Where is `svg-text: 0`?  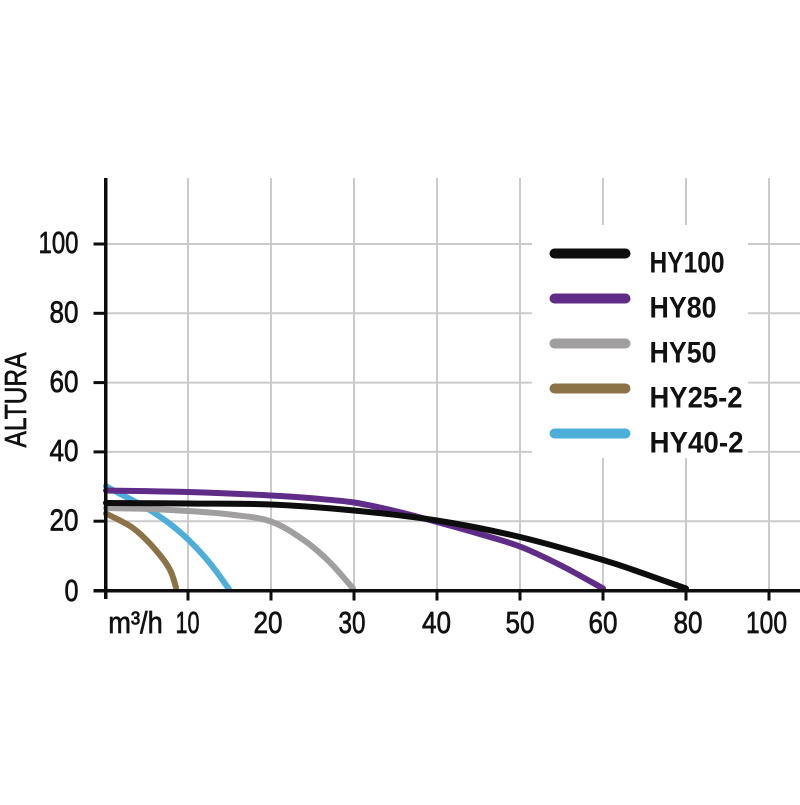
svg-text: 0 is located at coordinates (72, 590).